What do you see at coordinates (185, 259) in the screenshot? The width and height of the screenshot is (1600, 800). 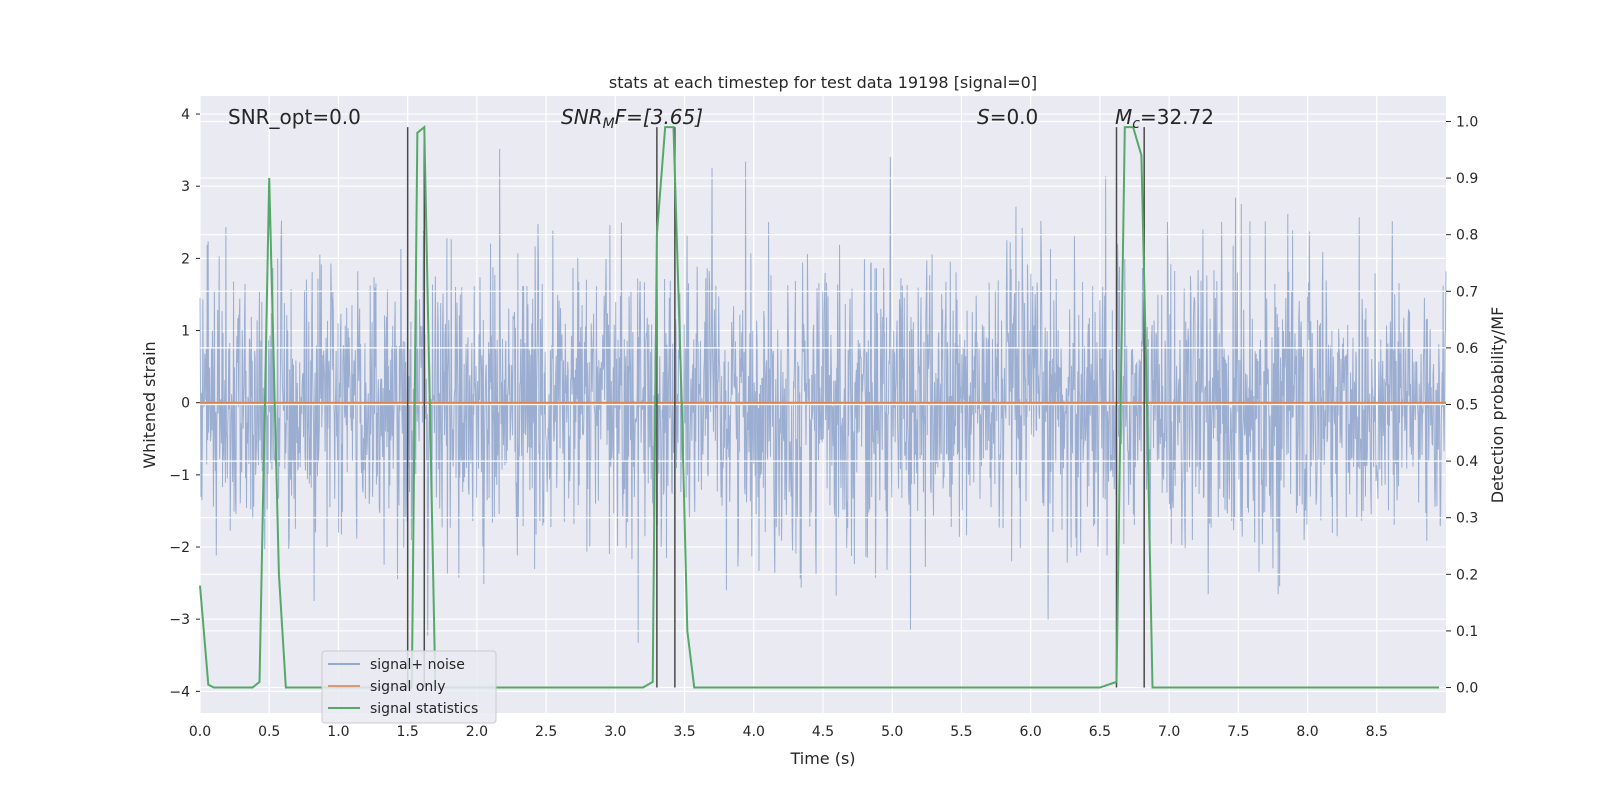 I see `y-left-tick-label-2: 2` at bounding box center [185, 259].